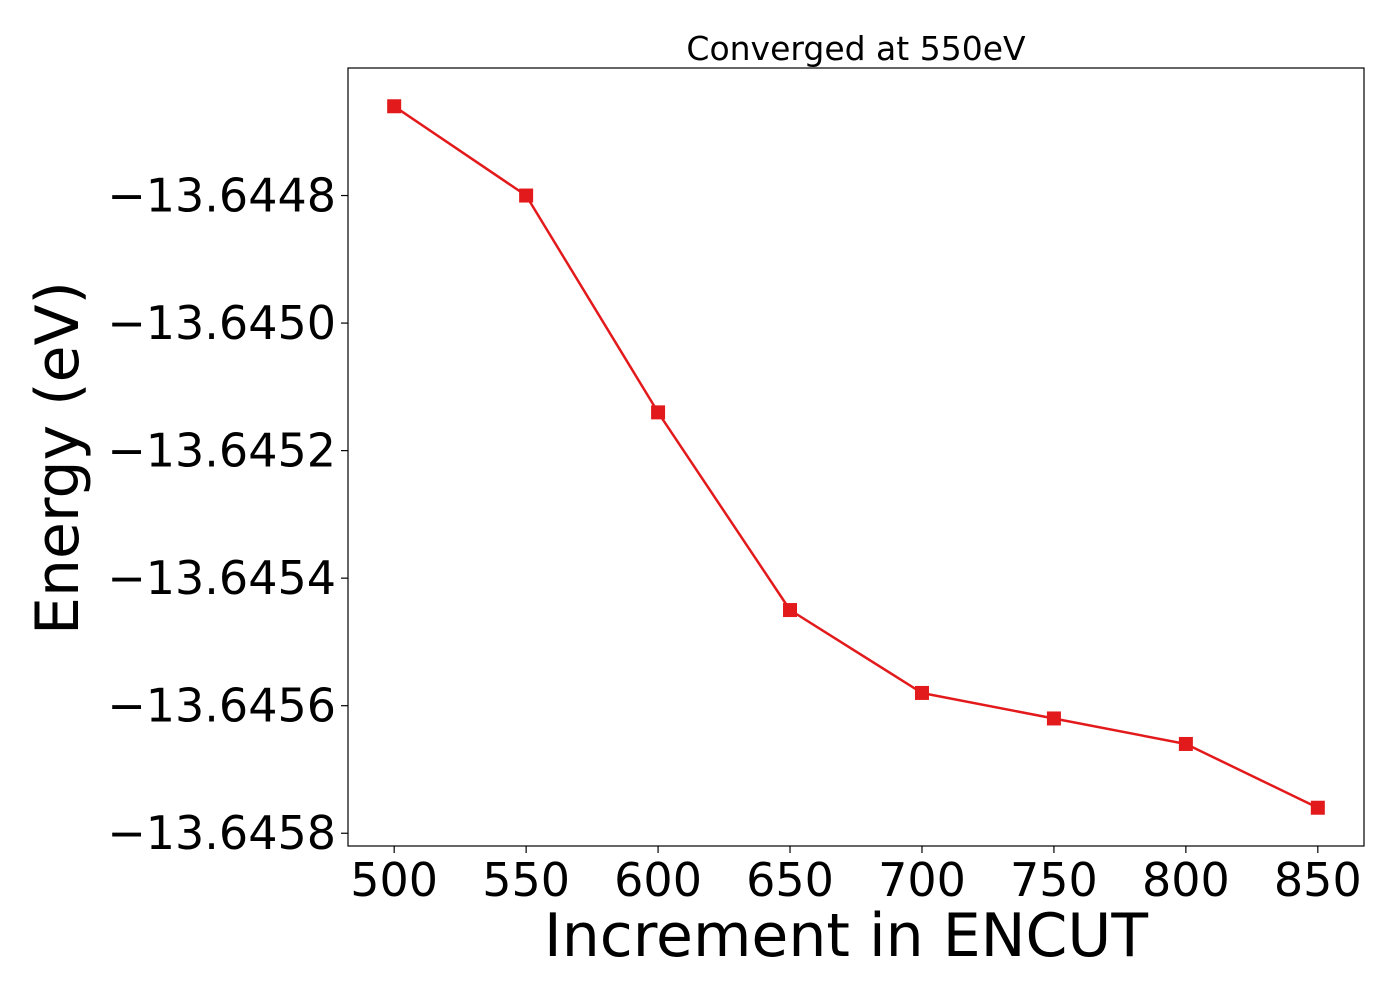 The image size is (1400, 1000). What do you see at coordinates (658, 880) in the screenshot?
I see `x-tick-label: 600` at bounding box center [658, 880].